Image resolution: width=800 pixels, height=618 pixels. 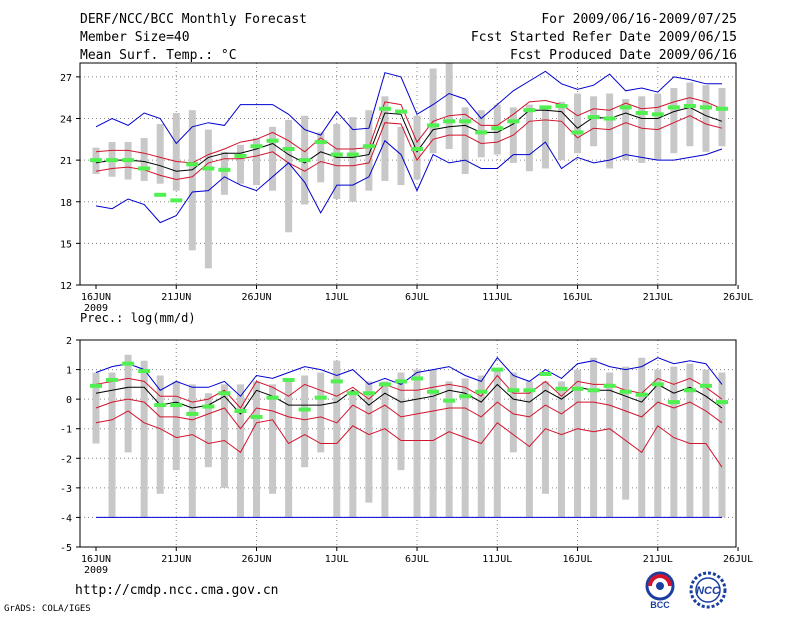 What do you see at coordinates (603, 37) in the screenshot?
I see `start-date: Fcst Started Refer Date 2009/06/15` at bounding box center [603, 37].